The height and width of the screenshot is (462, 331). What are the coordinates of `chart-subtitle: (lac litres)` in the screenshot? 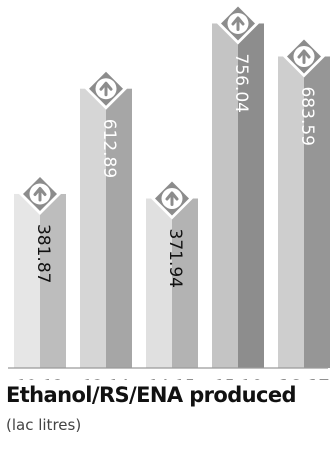 It's located at (44, 425).